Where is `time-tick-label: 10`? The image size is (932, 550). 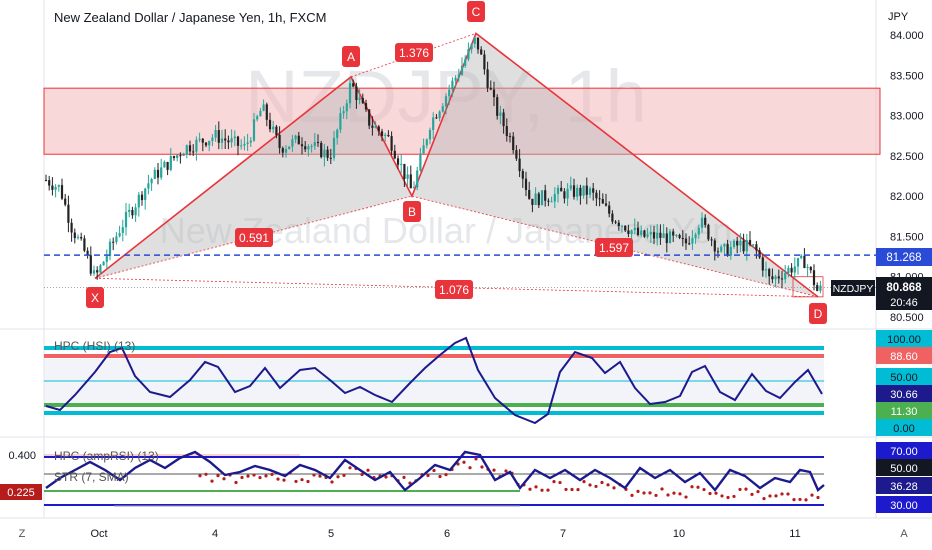 time-tick-label: 10 is located at coordinates (679, 534).